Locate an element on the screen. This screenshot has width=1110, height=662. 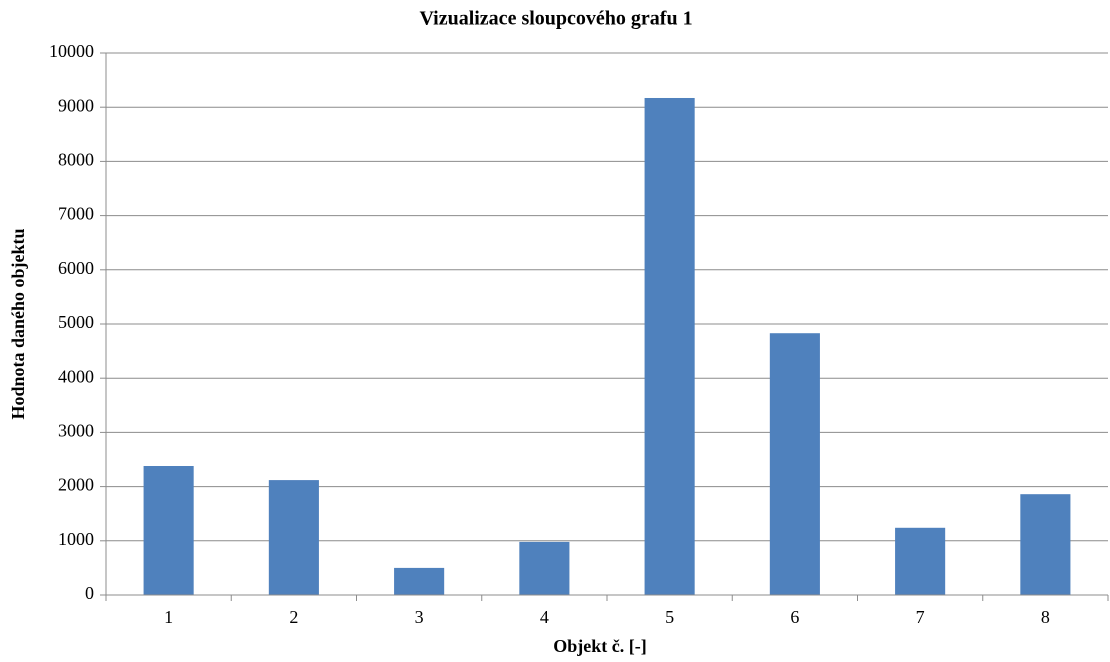
x-tick-label: 3 is located at coordinates (419, 617).